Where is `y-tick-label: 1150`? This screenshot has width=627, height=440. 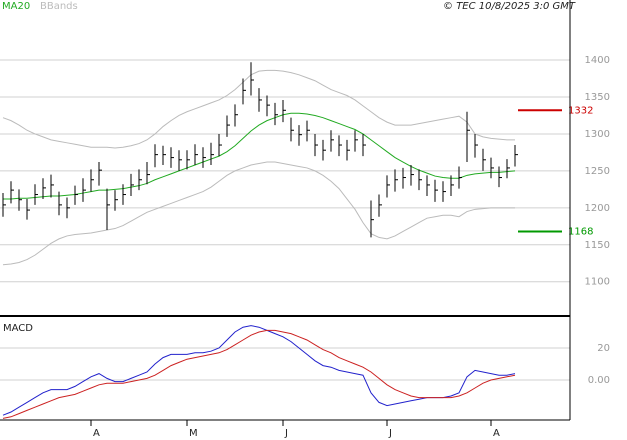 y-tick-label: 1150 is located at coordinates (597, 245).